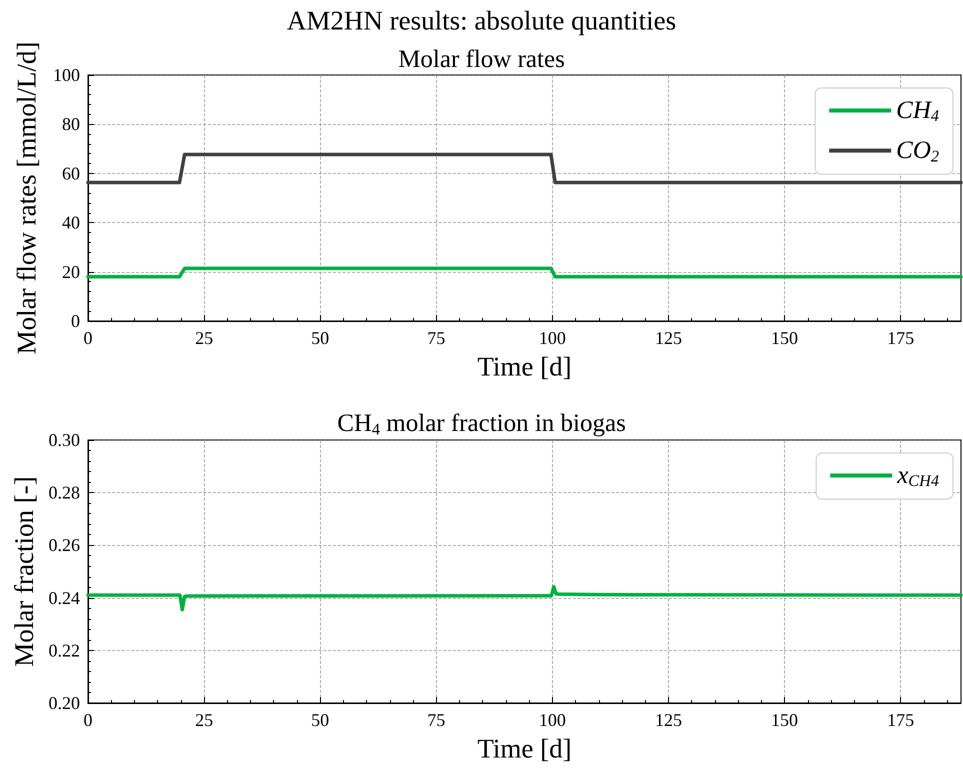 The width and height of the screenshot is (963, 770). Describe the element at coordinates (481, 59) in the screenshot. I see `chart-subtitle: Molar flow rates` at that location.